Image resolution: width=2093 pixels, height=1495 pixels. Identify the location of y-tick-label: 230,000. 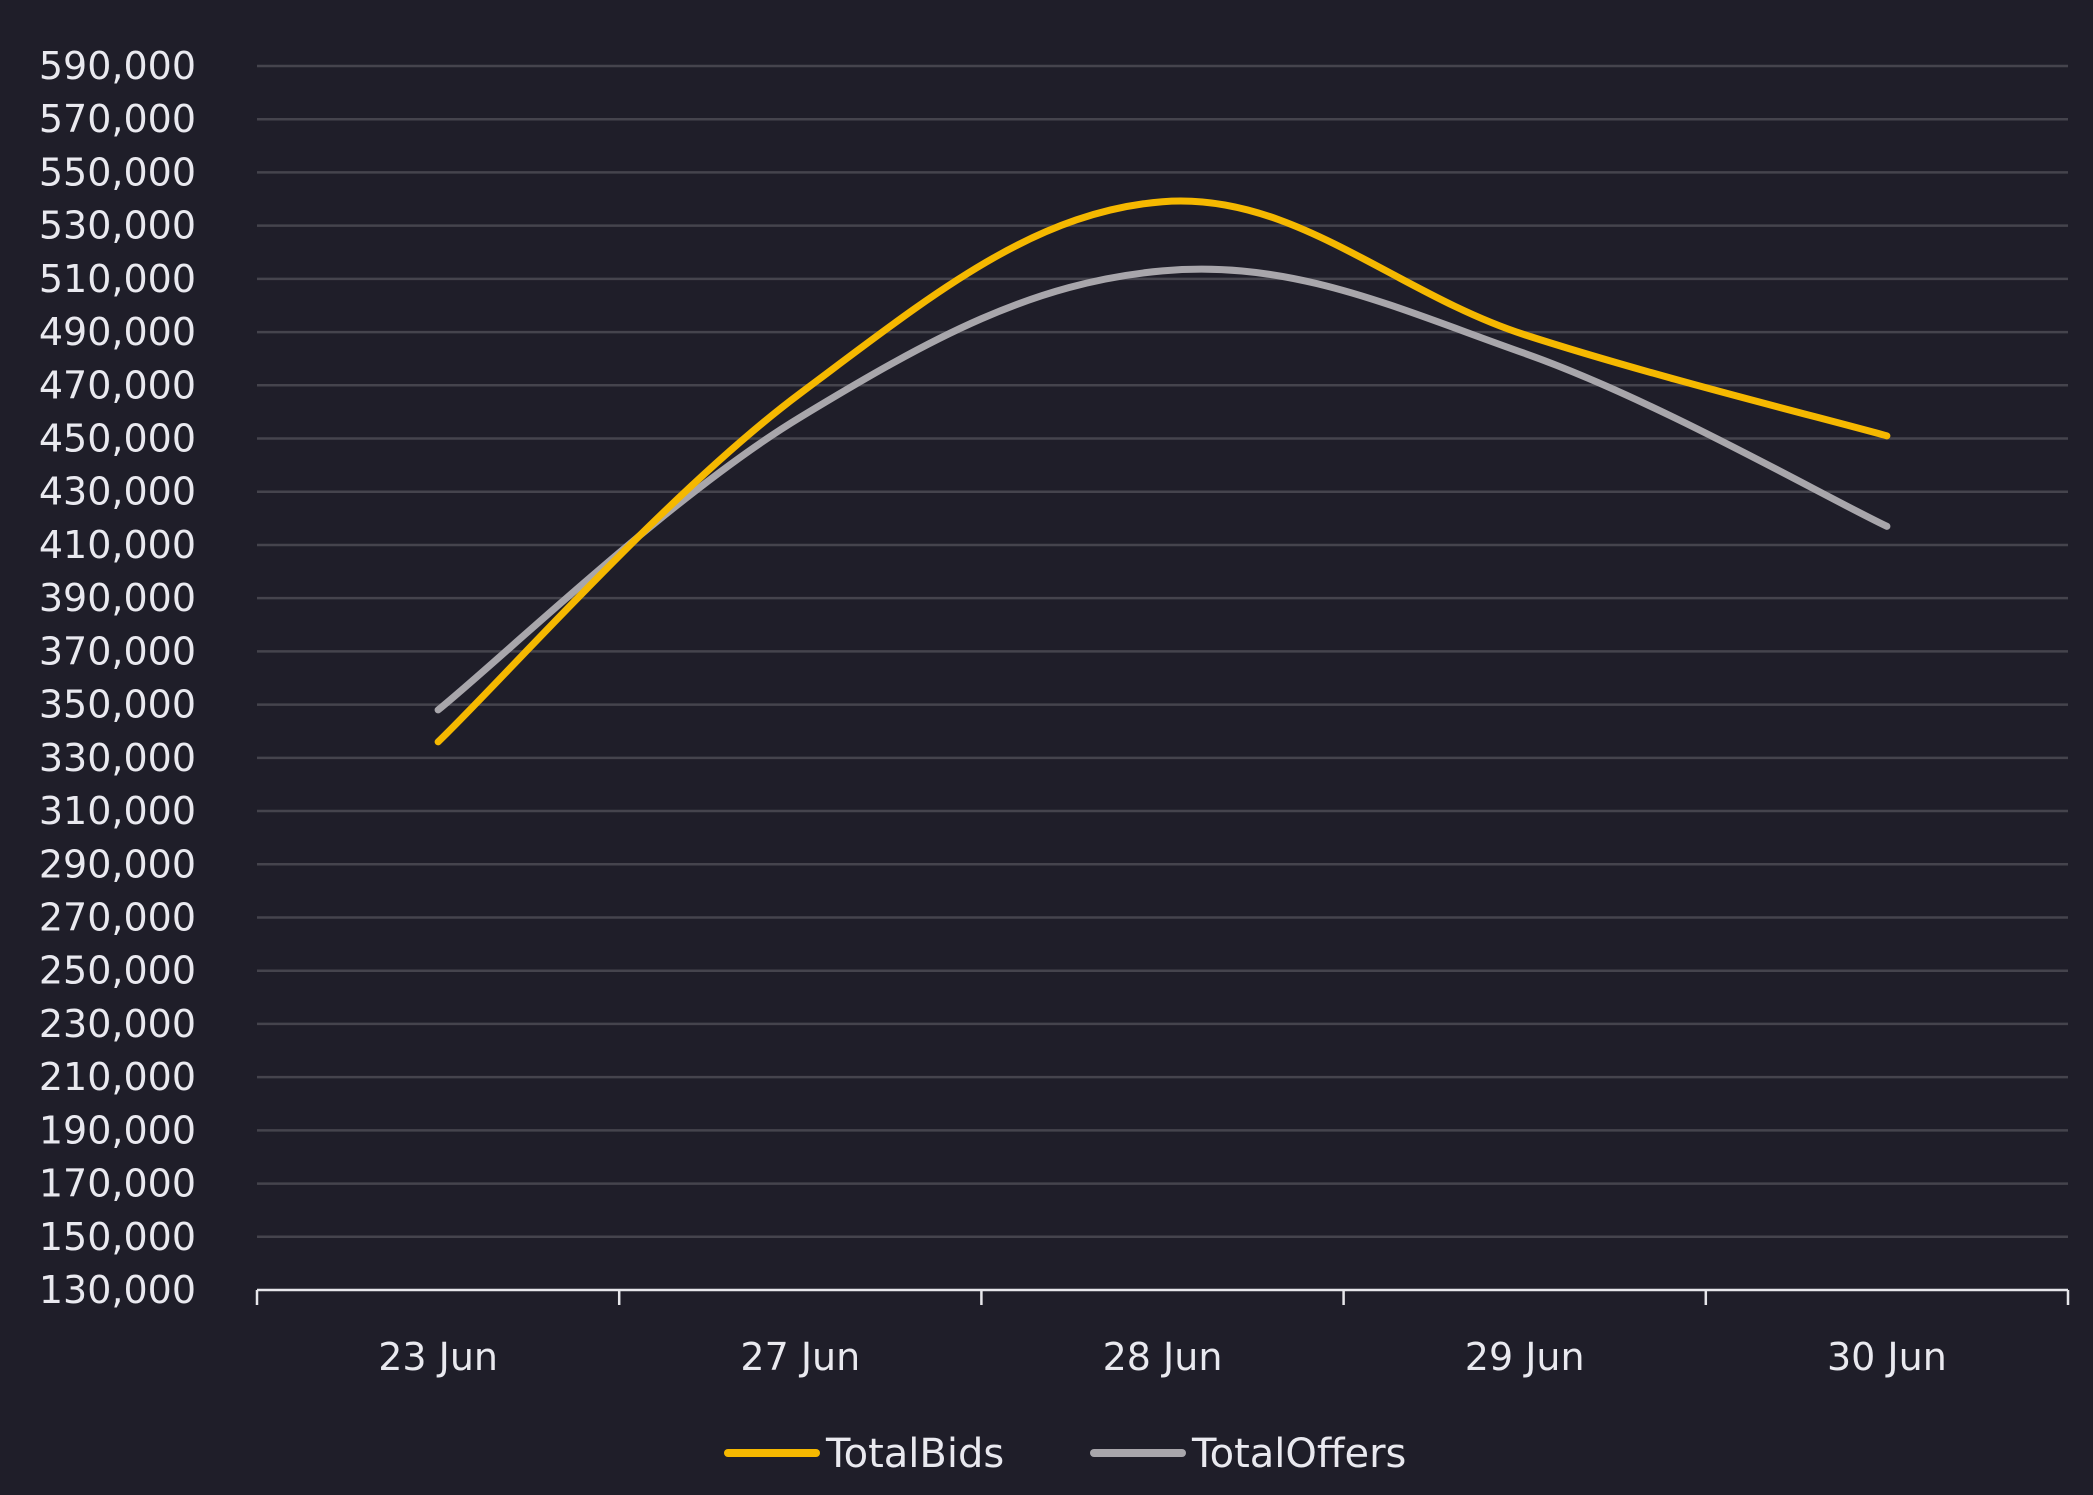
(117, 1024).